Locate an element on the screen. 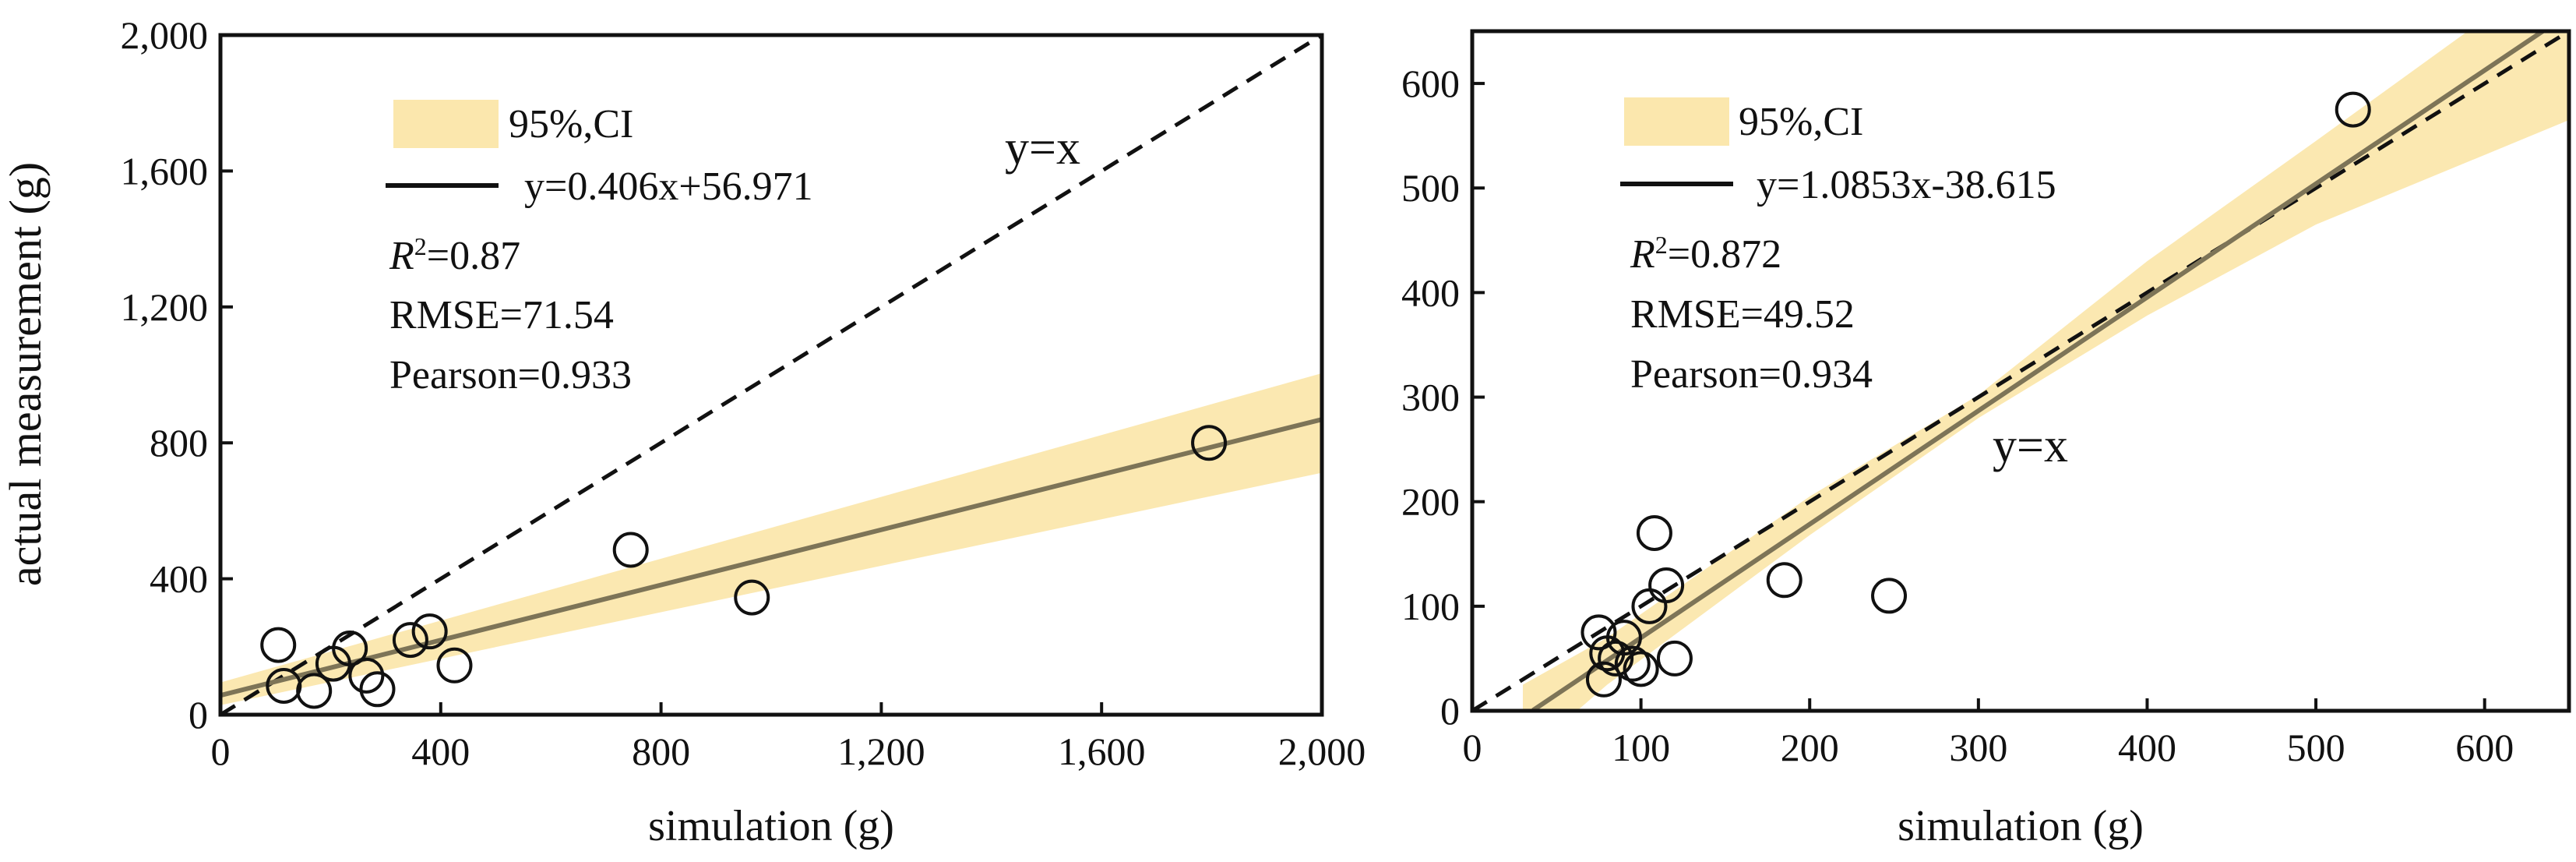 Image resolution: width=2576 pixels, height=862 pixels. x-tick-label: 2,000 is located at coordinates (1322, 751).